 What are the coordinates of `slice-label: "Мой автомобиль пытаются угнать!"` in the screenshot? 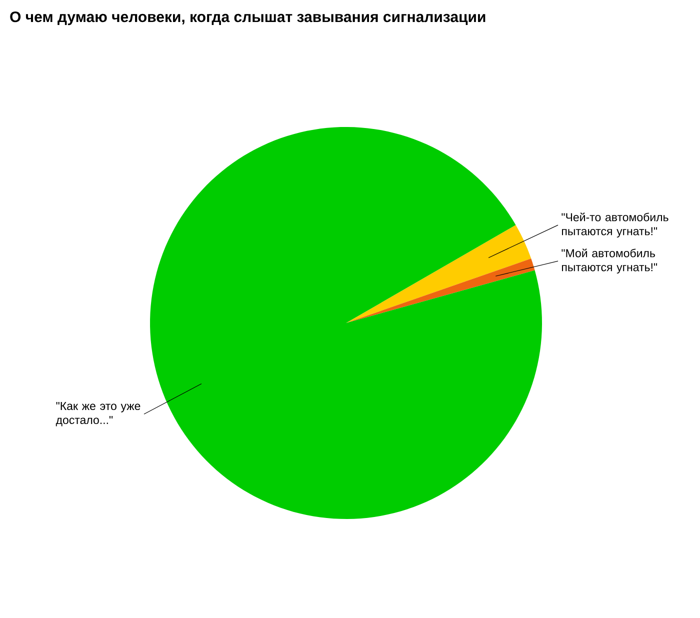 It's located at (610, 261).